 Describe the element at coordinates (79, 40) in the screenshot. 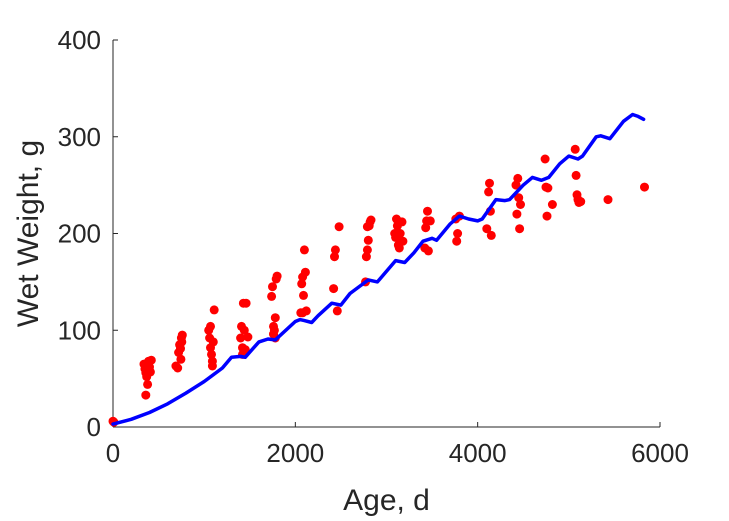

I see `y-tick-label: 400` at that location.